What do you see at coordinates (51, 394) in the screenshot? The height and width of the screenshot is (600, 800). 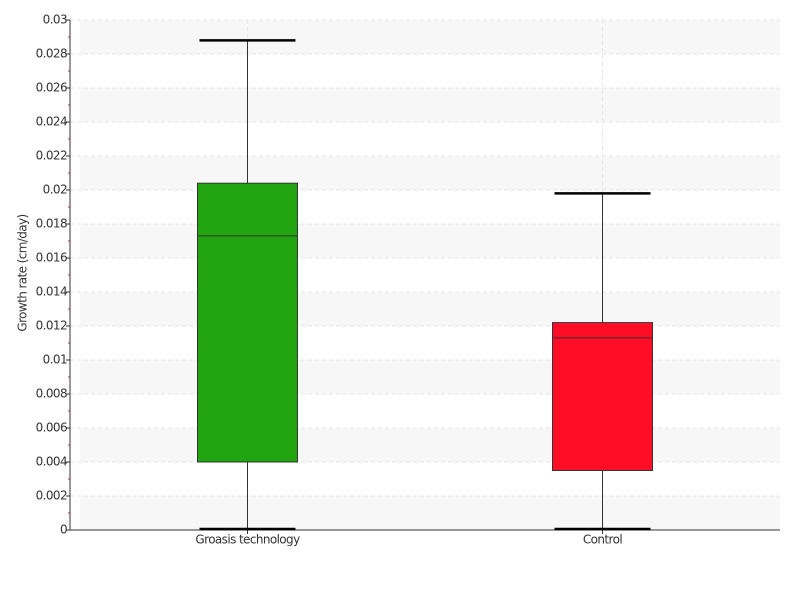 I see `y-tick-label: 0.008` at bounding box center [51, 394].